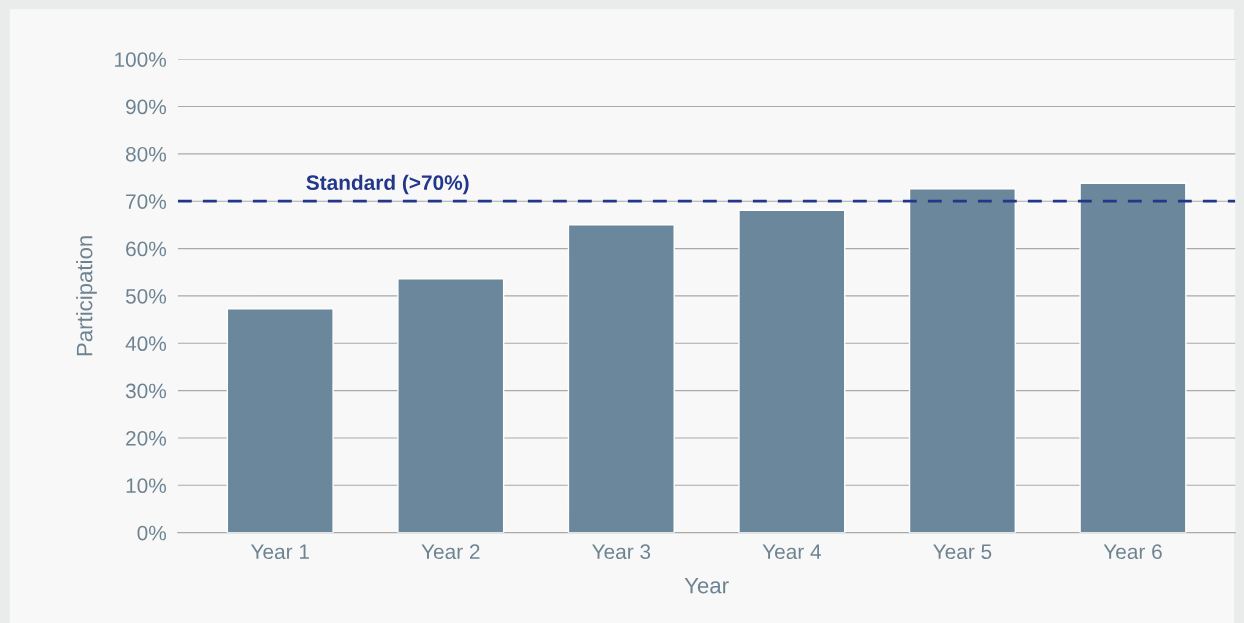  What do you see at coordinates (146, 201) in the screenshot?
I see `y-tick-label: 70%` at bounding box center [146, 201].